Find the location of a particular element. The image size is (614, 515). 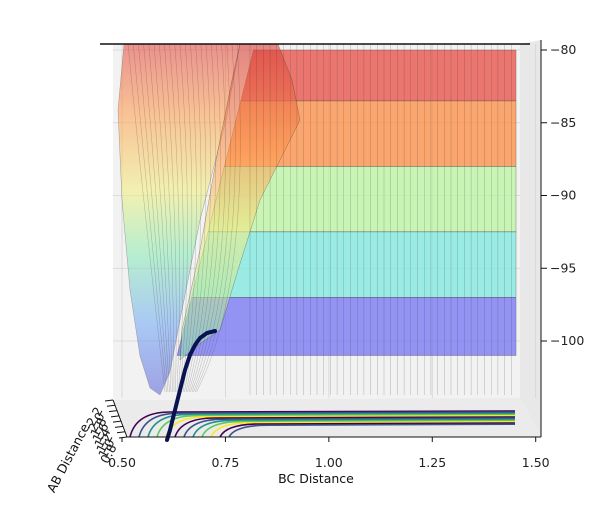

surface-band is located at coordinates (346, 326).